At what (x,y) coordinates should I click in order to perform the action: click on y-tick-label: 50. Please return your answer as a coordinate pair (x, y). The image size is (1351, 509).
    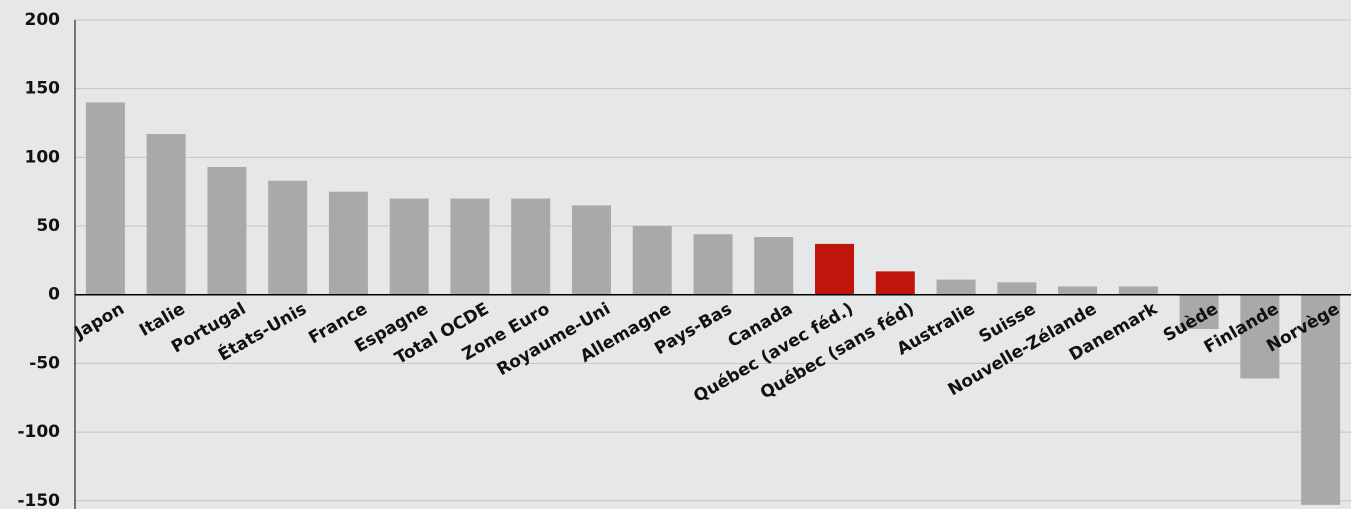
    Looking at the image, I should click on (48, 226).